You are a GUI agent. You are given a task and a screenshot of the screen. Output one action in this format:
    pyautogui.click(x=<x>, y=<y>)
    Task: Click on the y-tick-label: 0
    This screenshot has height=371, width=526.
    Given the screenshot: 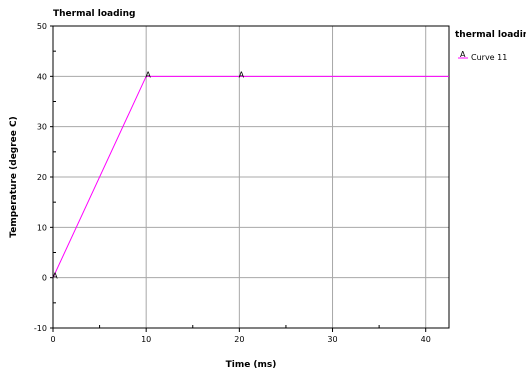 What is the action you would take?
    pyautogui.click(x=44, y=278)
    